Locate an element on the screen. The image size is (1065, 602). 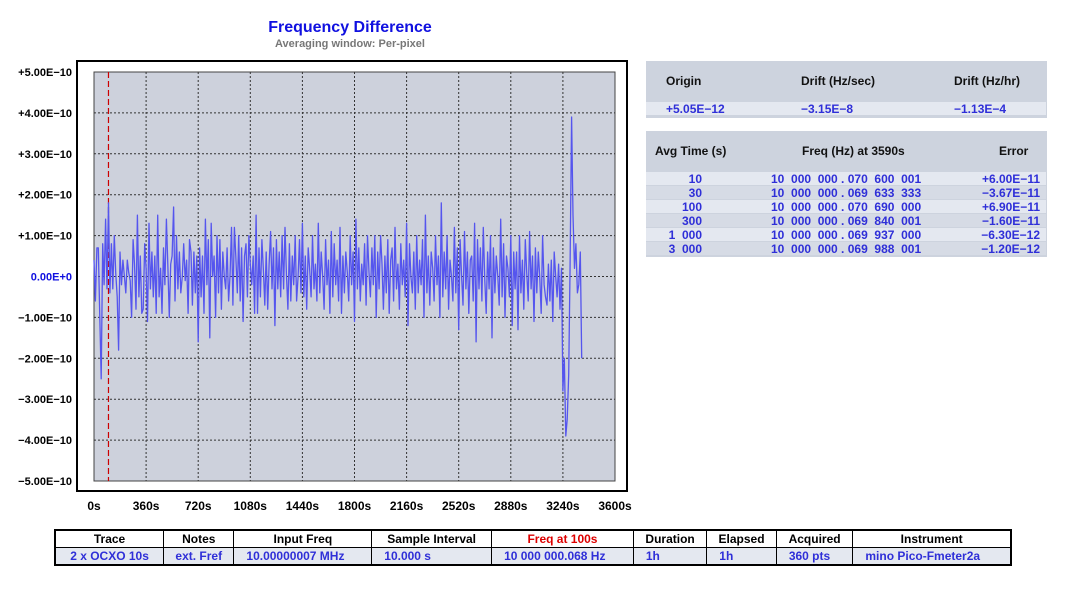
avg-time-value: 30 is located at coordinates (695, 193).